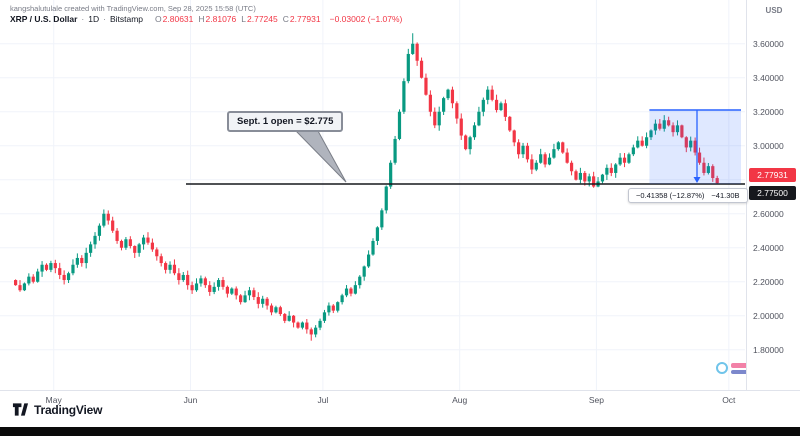 Image resolution: width=800 pixels, height=436 pixels. What do you see at coordinates (768, 43) in the screenshot?
I see `price-axis-label: 3.60000` at bounding box center [768, 43].